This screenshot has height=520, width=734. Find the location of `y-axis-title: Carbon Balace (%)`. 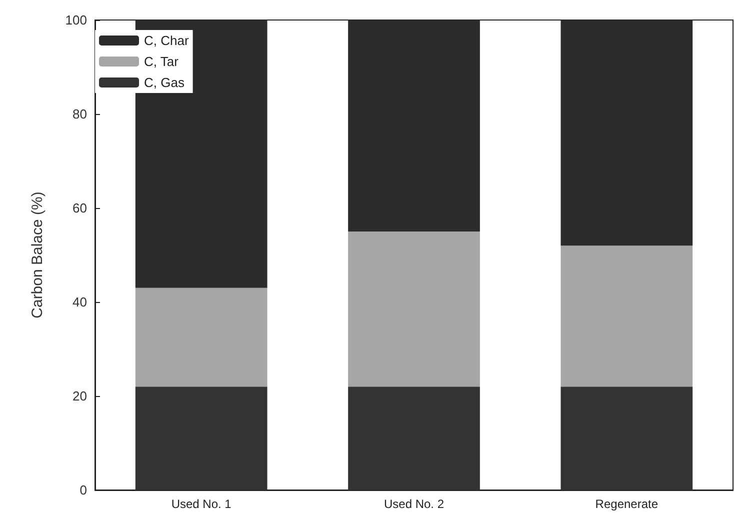

y-axis-title: Carbon Balace (%) is located at coordinates (37, 255).